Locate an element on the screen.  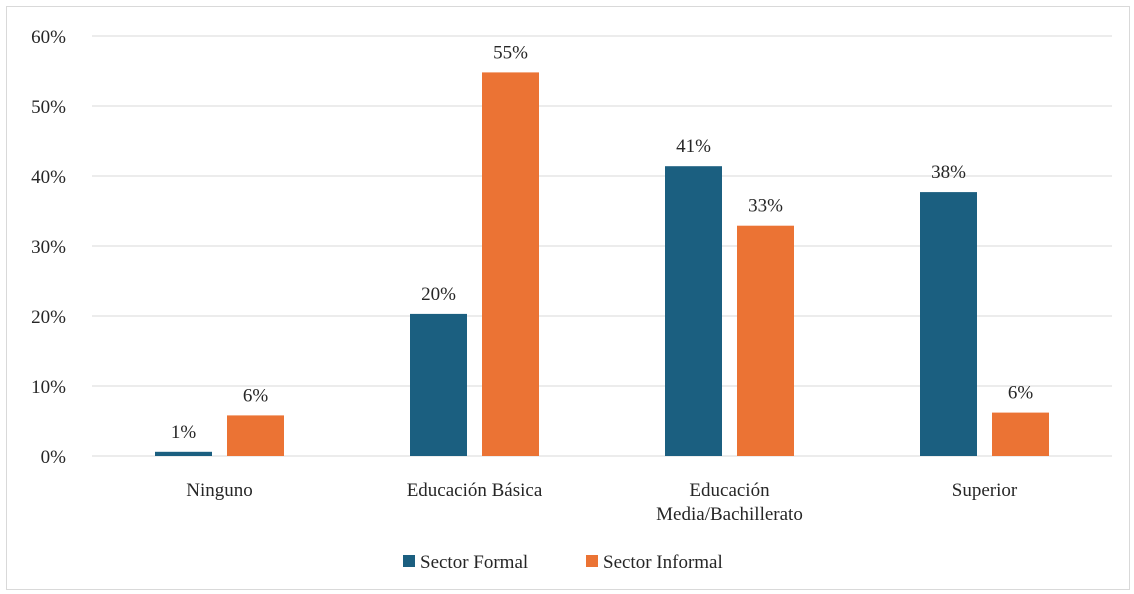
x-category-label: Superior is located at coordinates (985, 490).